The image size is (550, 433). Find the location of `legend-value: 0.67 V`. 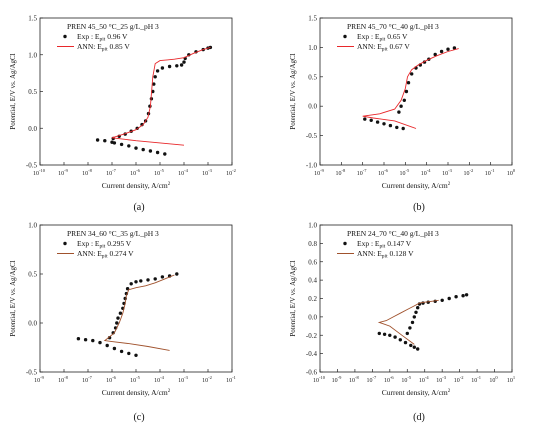

legend-value: 0.67 V is located at coordinates (399, 46).